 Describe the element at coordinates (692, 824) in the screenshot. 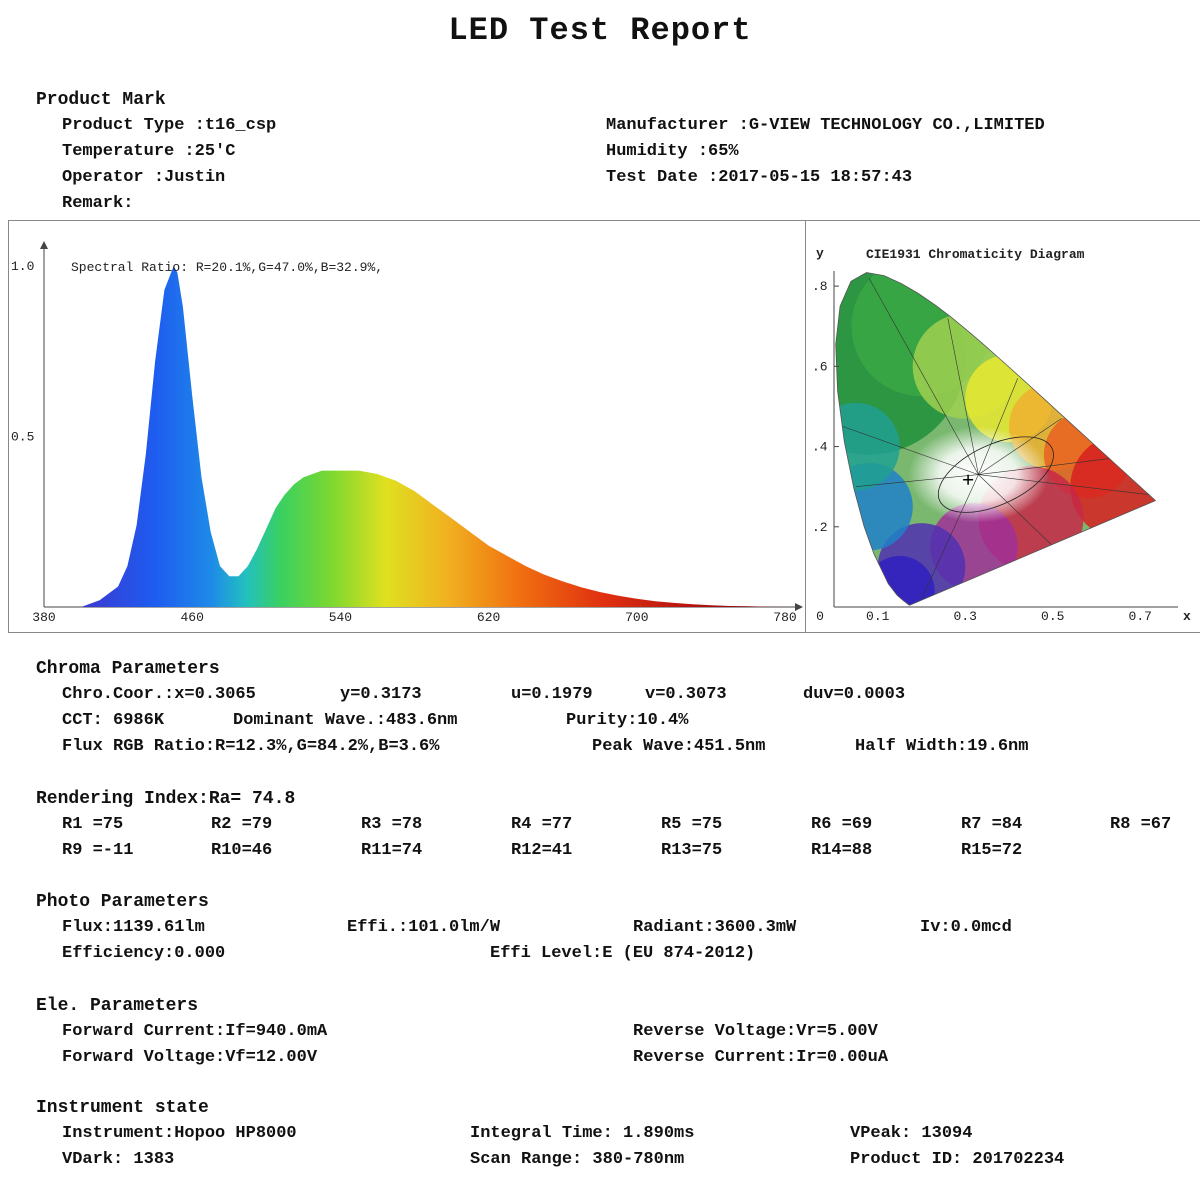

I see `r5: R5 =75` at that location.